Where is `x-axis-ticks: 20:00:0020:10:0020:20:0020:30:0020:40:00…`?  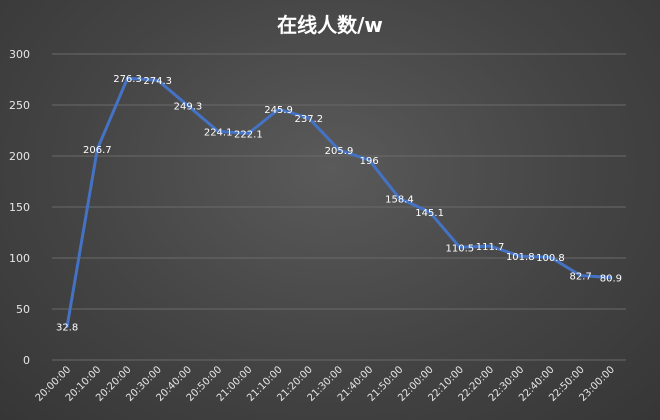
x-axis-ticks: 20:00:0020:10:0020:20:0020:30:0020:40:00… is located at coordinates (325, 384).